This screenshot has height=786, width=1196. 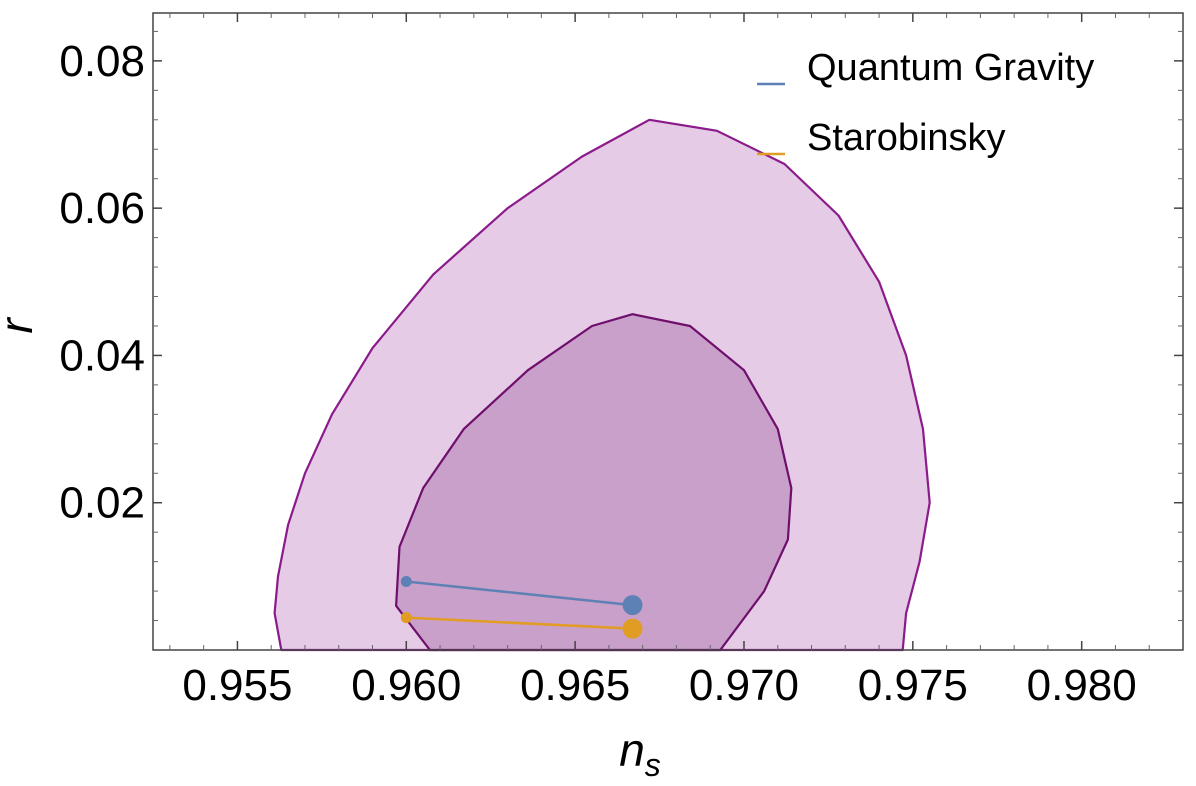 What do you see at coordinates (102, 61) in the screenshot?
I see `y-tick-label: 0.08` at bounding box center [102, 61].